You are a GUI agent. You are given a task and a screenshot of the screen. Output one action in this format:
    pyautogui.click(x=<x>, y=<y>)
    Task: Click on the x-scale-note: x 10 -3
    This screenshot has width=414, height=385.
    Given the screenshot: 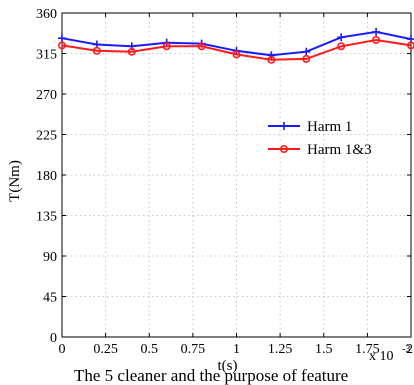 What is the action you would take?
    pyautogui.click(x=389, y=354)
    